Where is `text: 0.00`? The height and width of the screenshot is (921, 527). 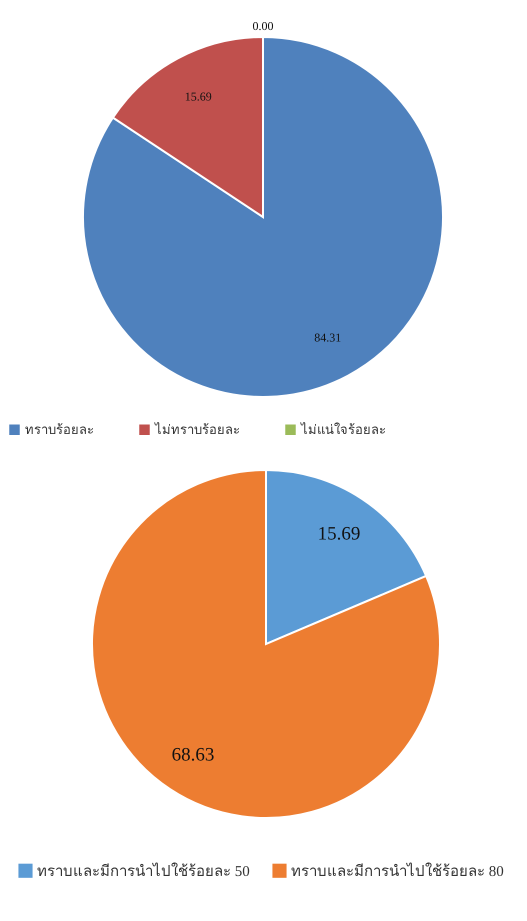 text: 0.00 is located at coordinates (263, 26).